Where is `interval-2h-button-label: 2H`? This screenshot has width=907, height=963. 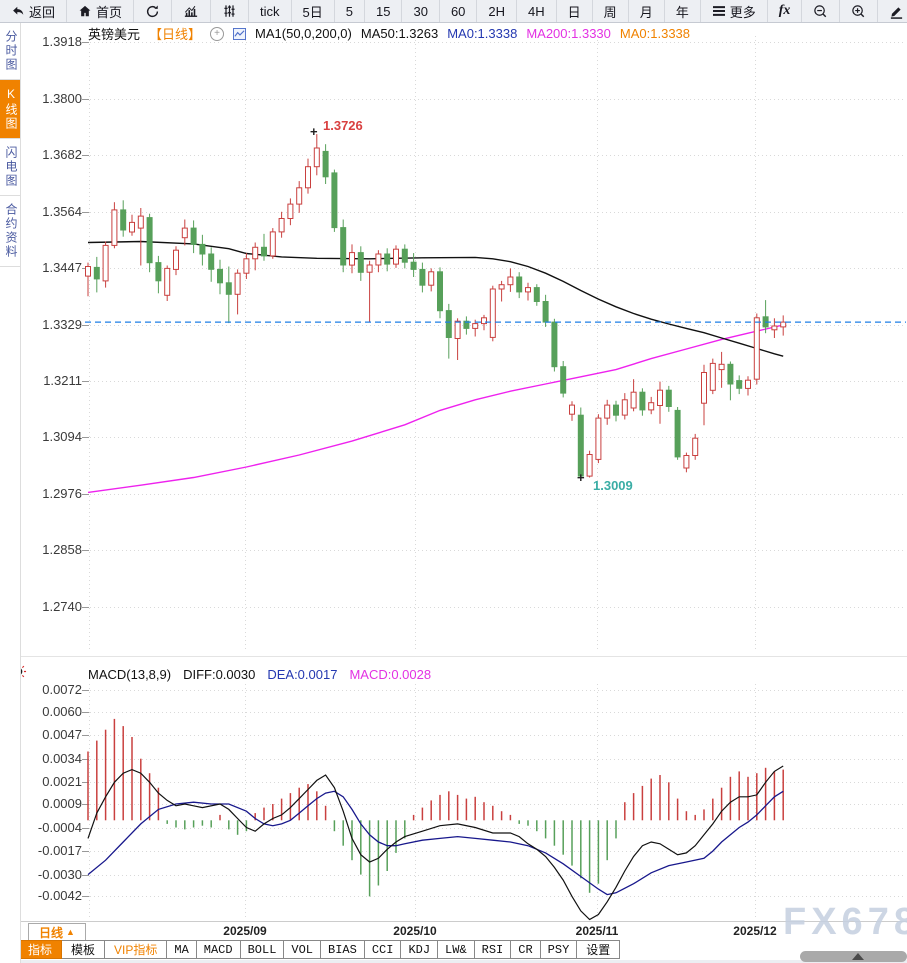 interval-2h-button-label: 2H is located at coordinates (497, 11).